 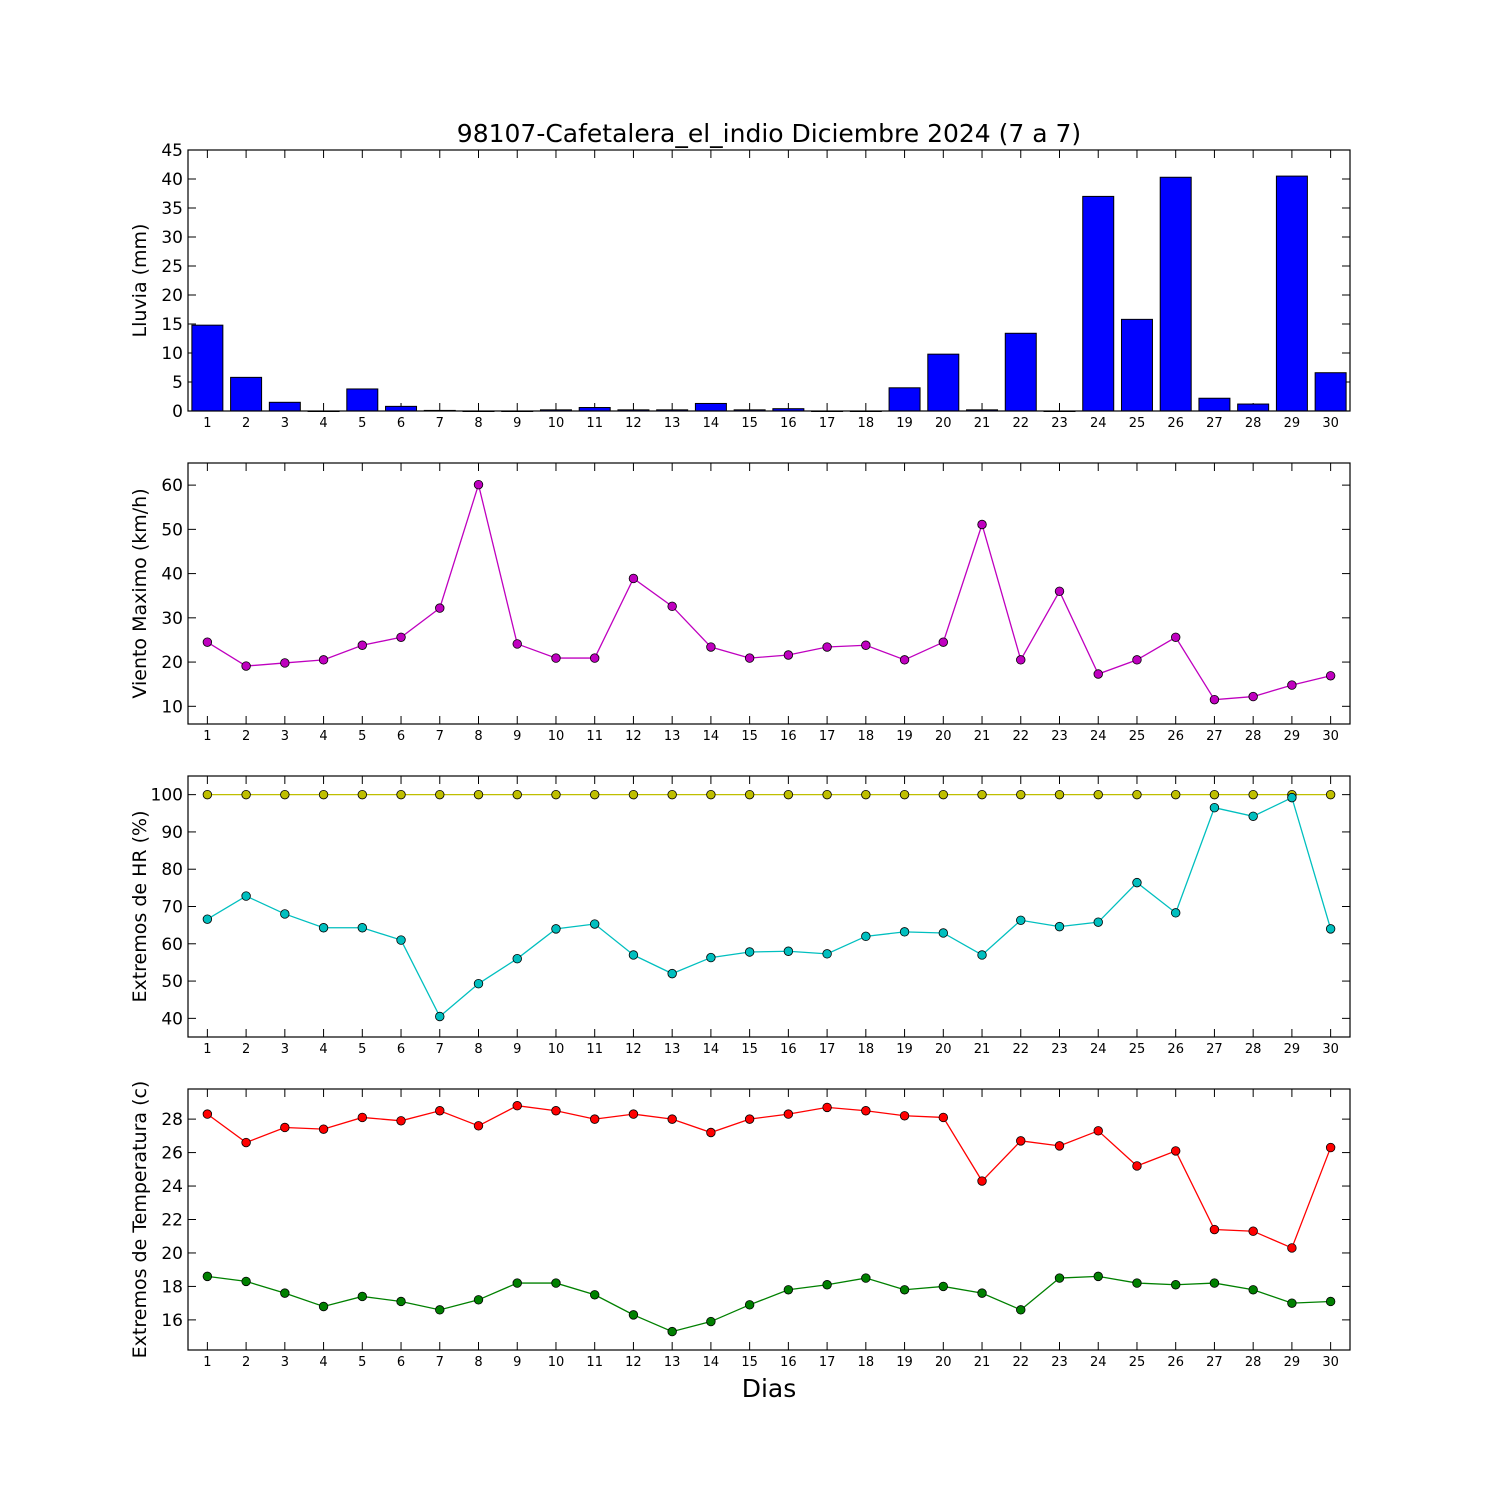 What do you see at coordinates (943, 736) in the screenshot?
I see `x-tick-label: 20` at bounding box center [943, 736].